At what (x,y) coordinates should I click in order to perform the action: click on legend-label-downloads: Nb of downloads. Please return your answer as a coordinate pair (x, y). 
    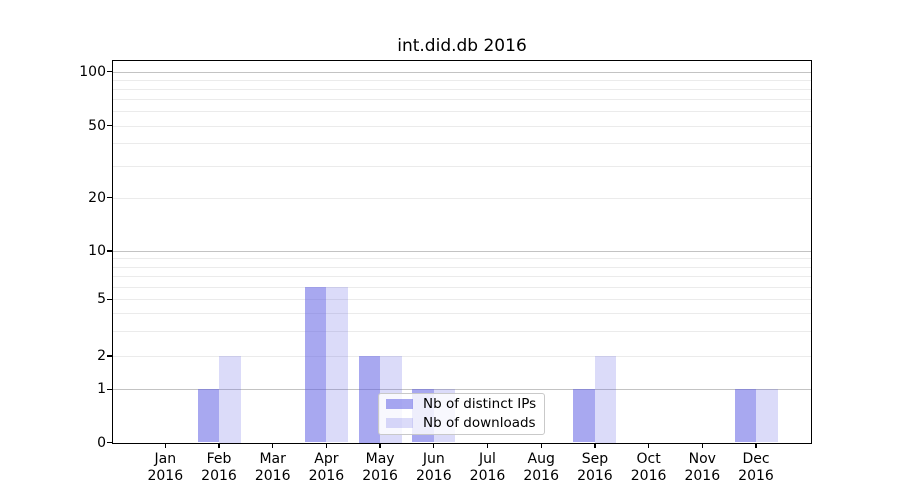
    Looking at the image, I should click on (479, 423).